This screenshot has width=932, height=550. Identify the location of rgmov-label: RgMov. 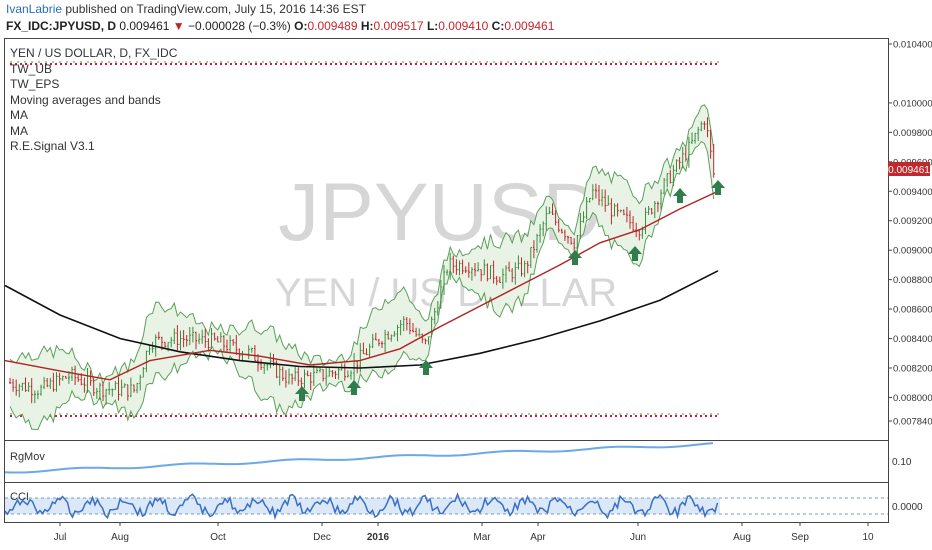
(27, 457).